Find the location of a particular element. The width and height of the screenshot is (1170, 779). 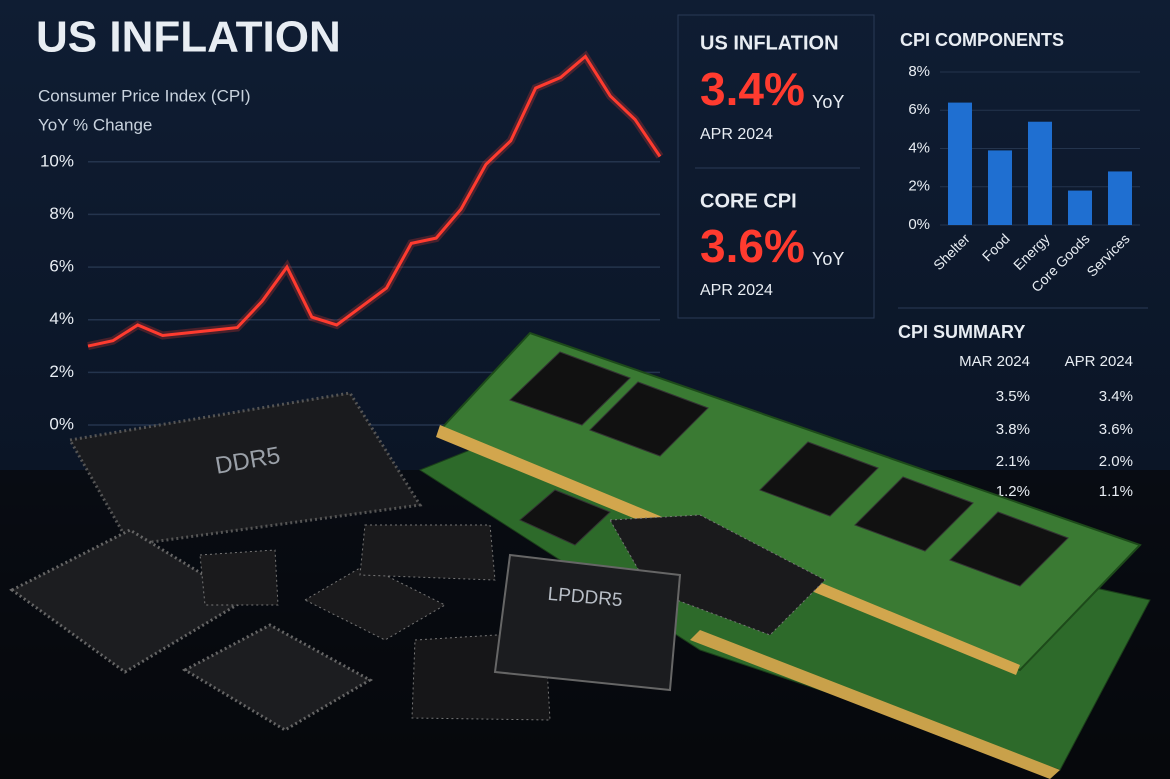

card-panel is located at coordinates (776, 166).